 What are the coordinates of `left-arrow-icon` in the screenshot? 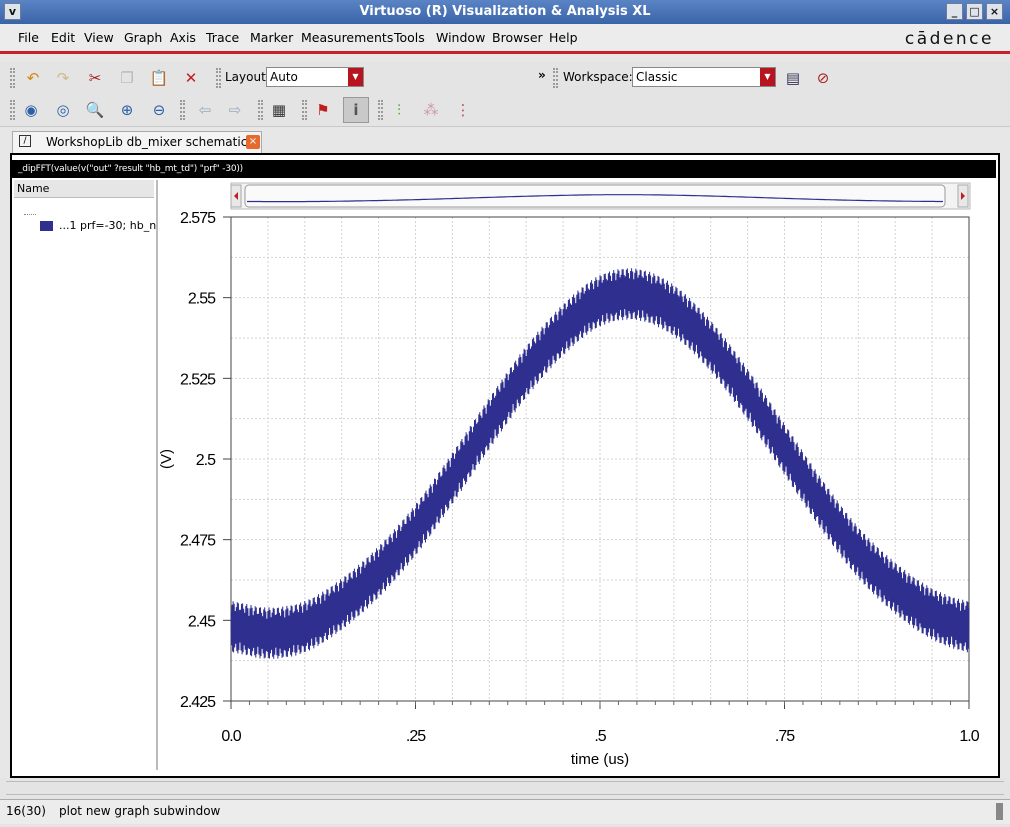 It's located at (236, 196).